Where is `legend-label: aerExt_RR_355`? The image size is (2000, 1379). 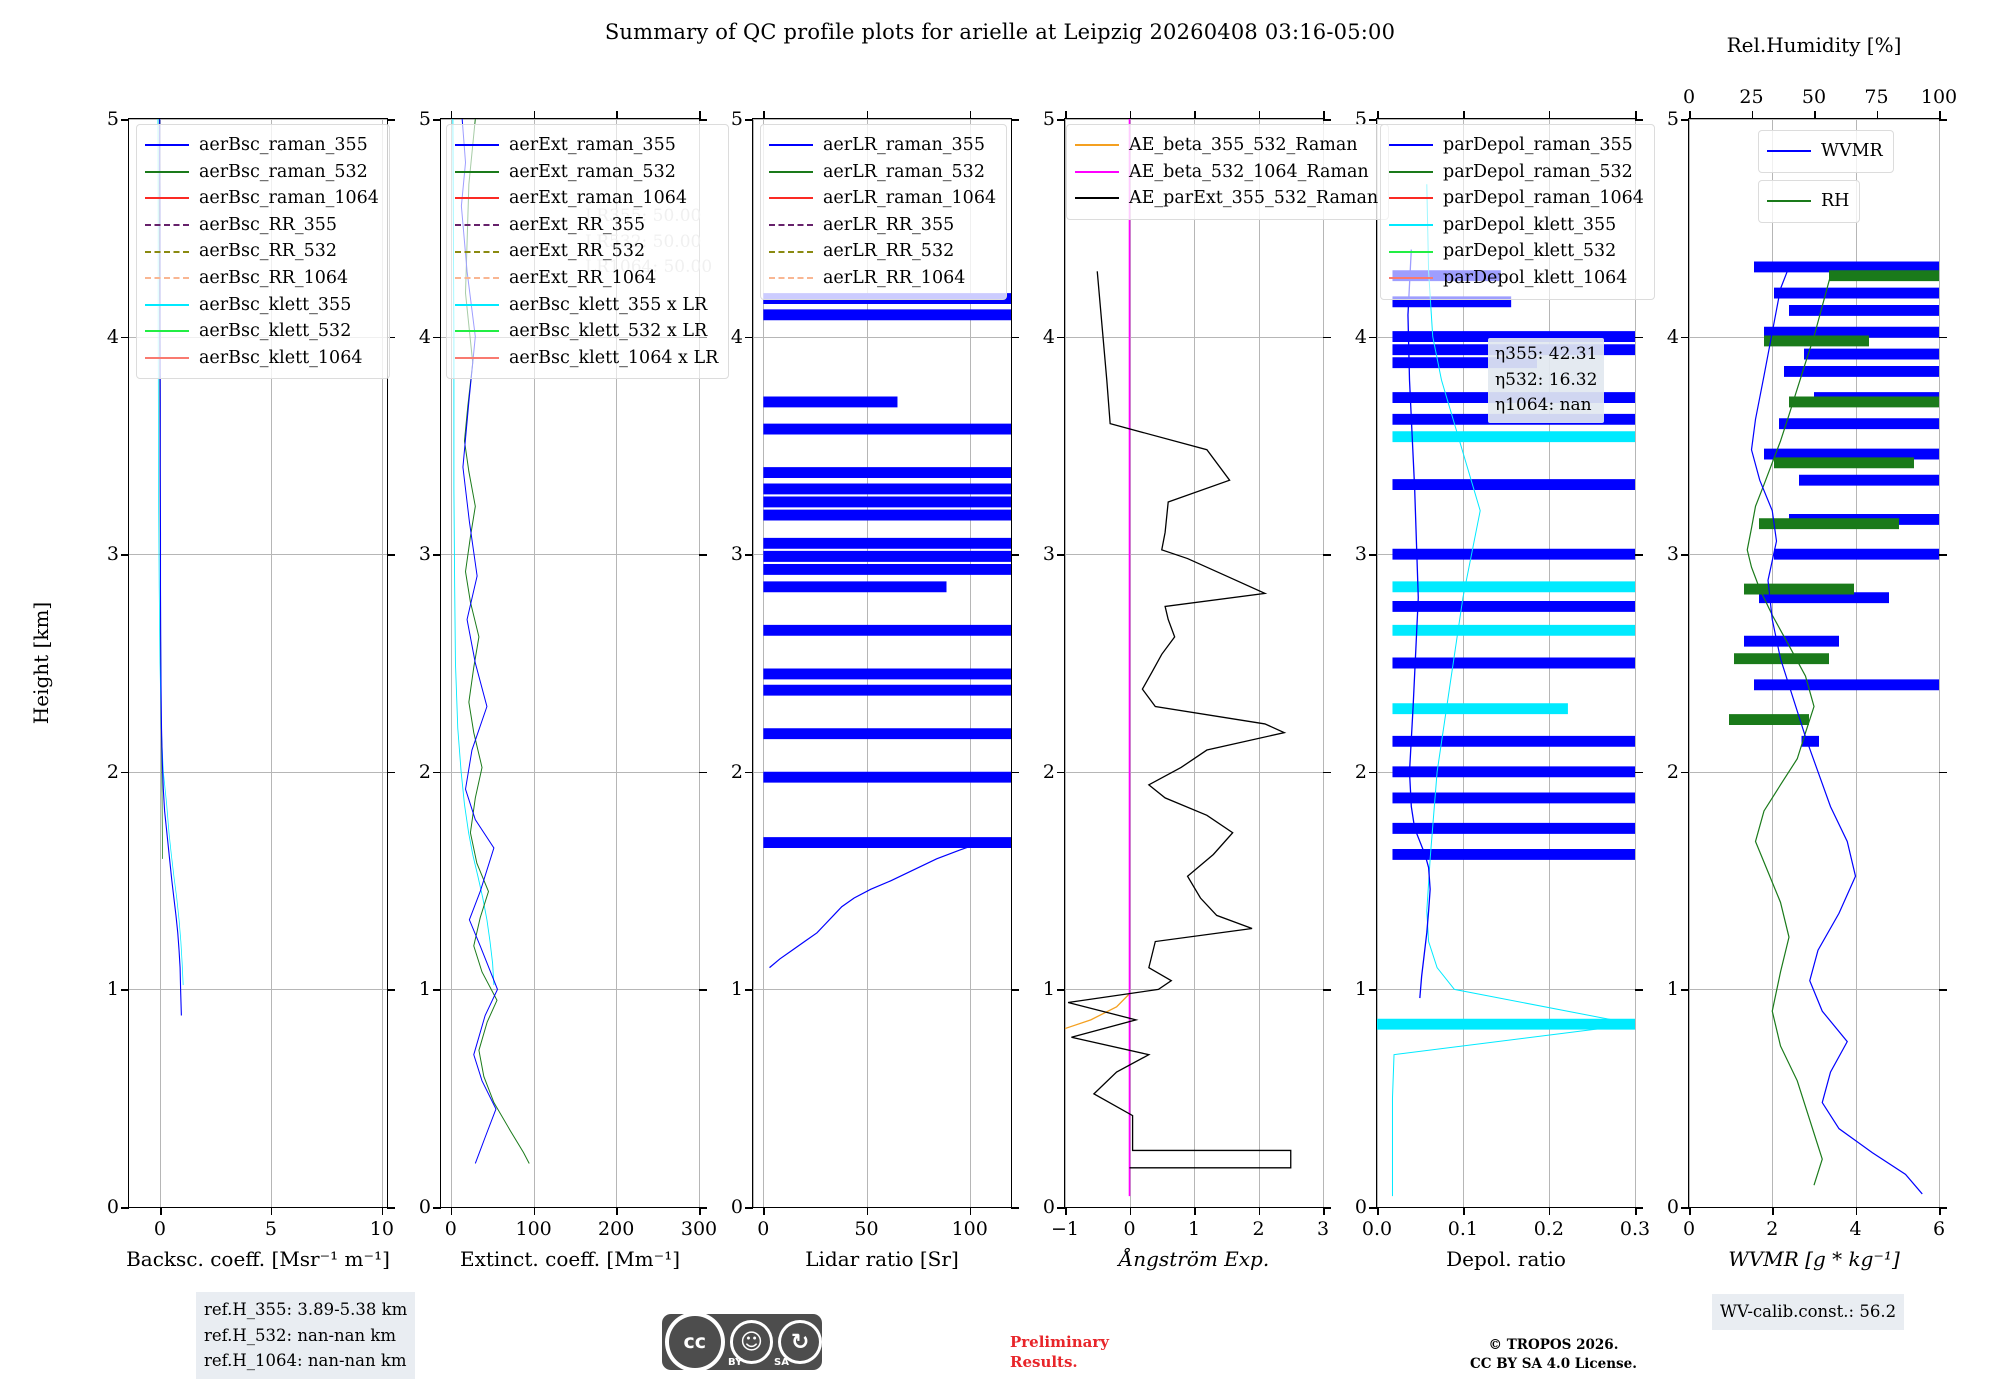
legend-label: aerExt_RR_355 is located at coordinates (577, 224).